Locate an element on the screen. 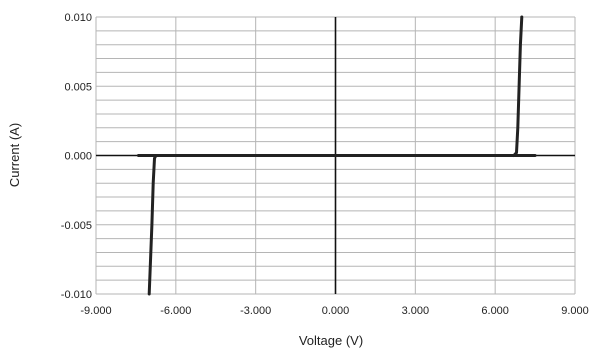  x-tick-label: -9.000 is located at coordinates (95, 311).